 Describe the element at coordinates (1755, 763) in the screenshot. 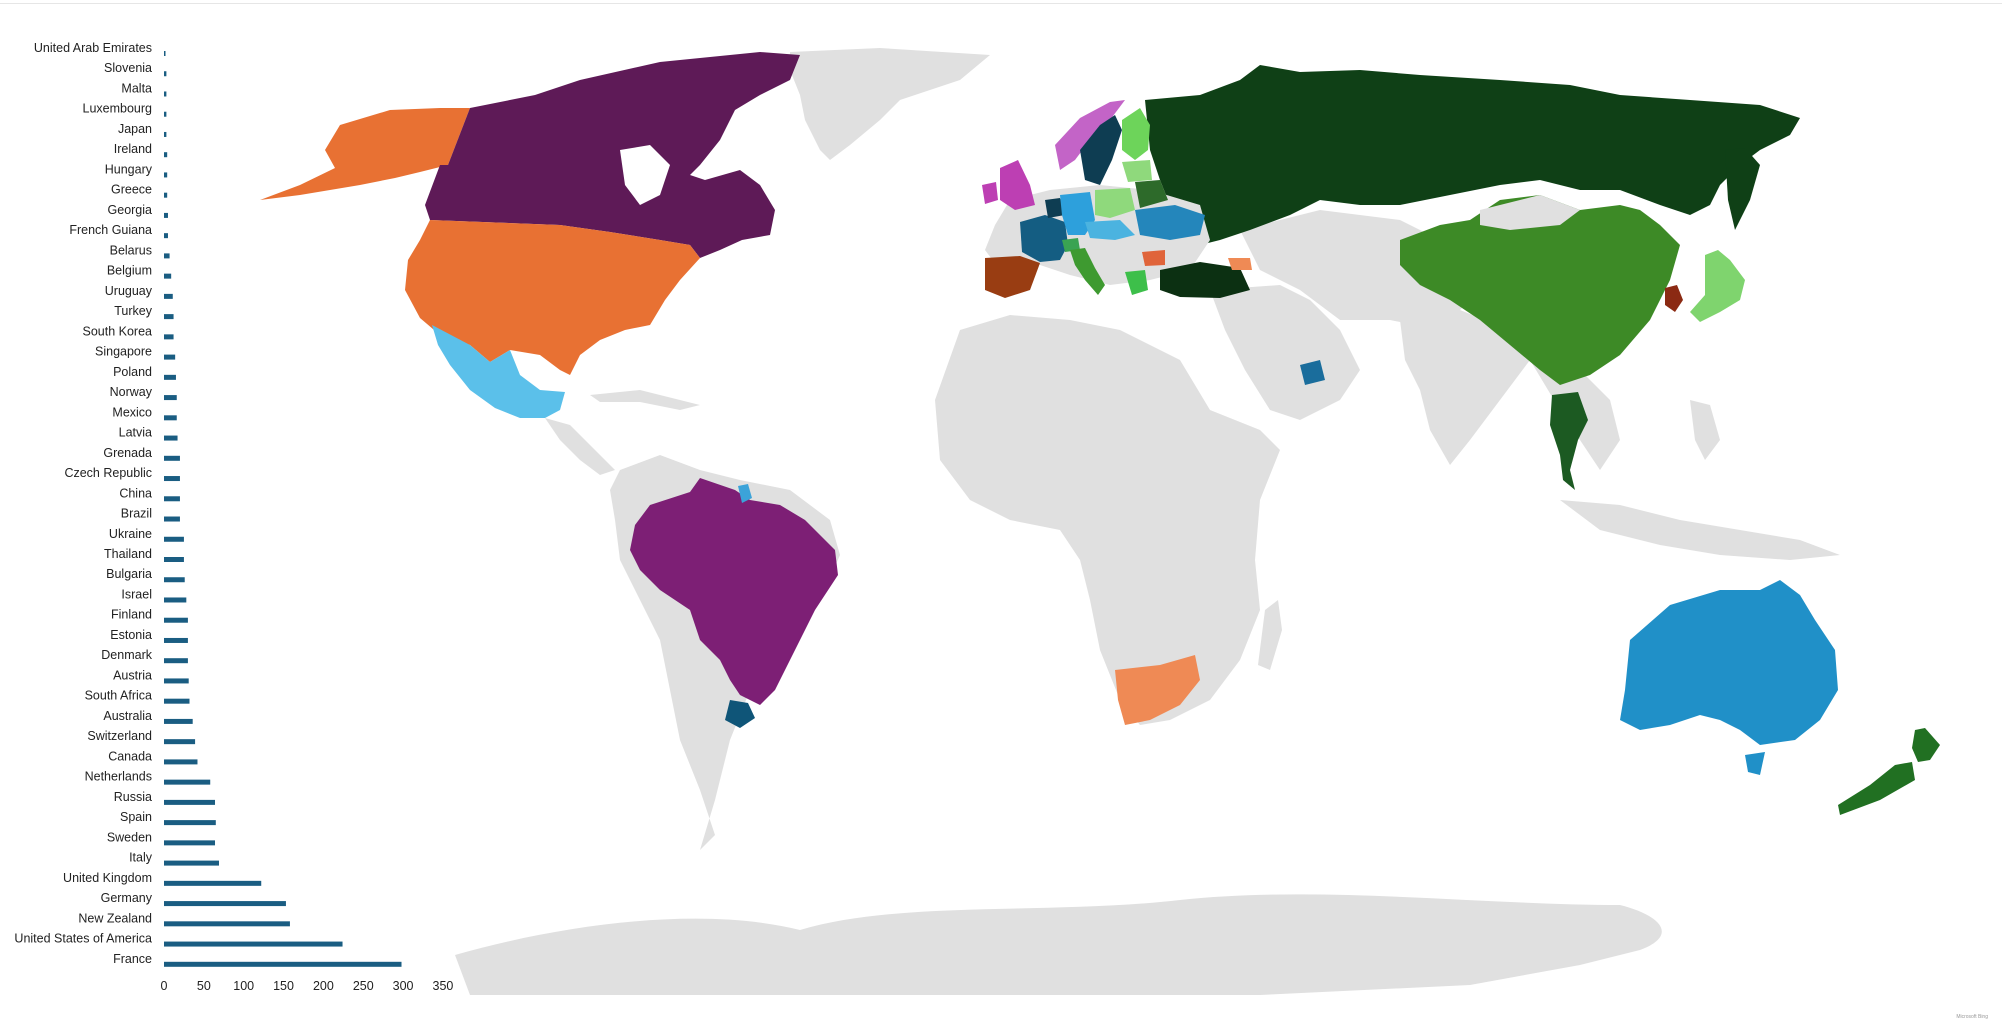

I see `tasmania-shape` at that location.